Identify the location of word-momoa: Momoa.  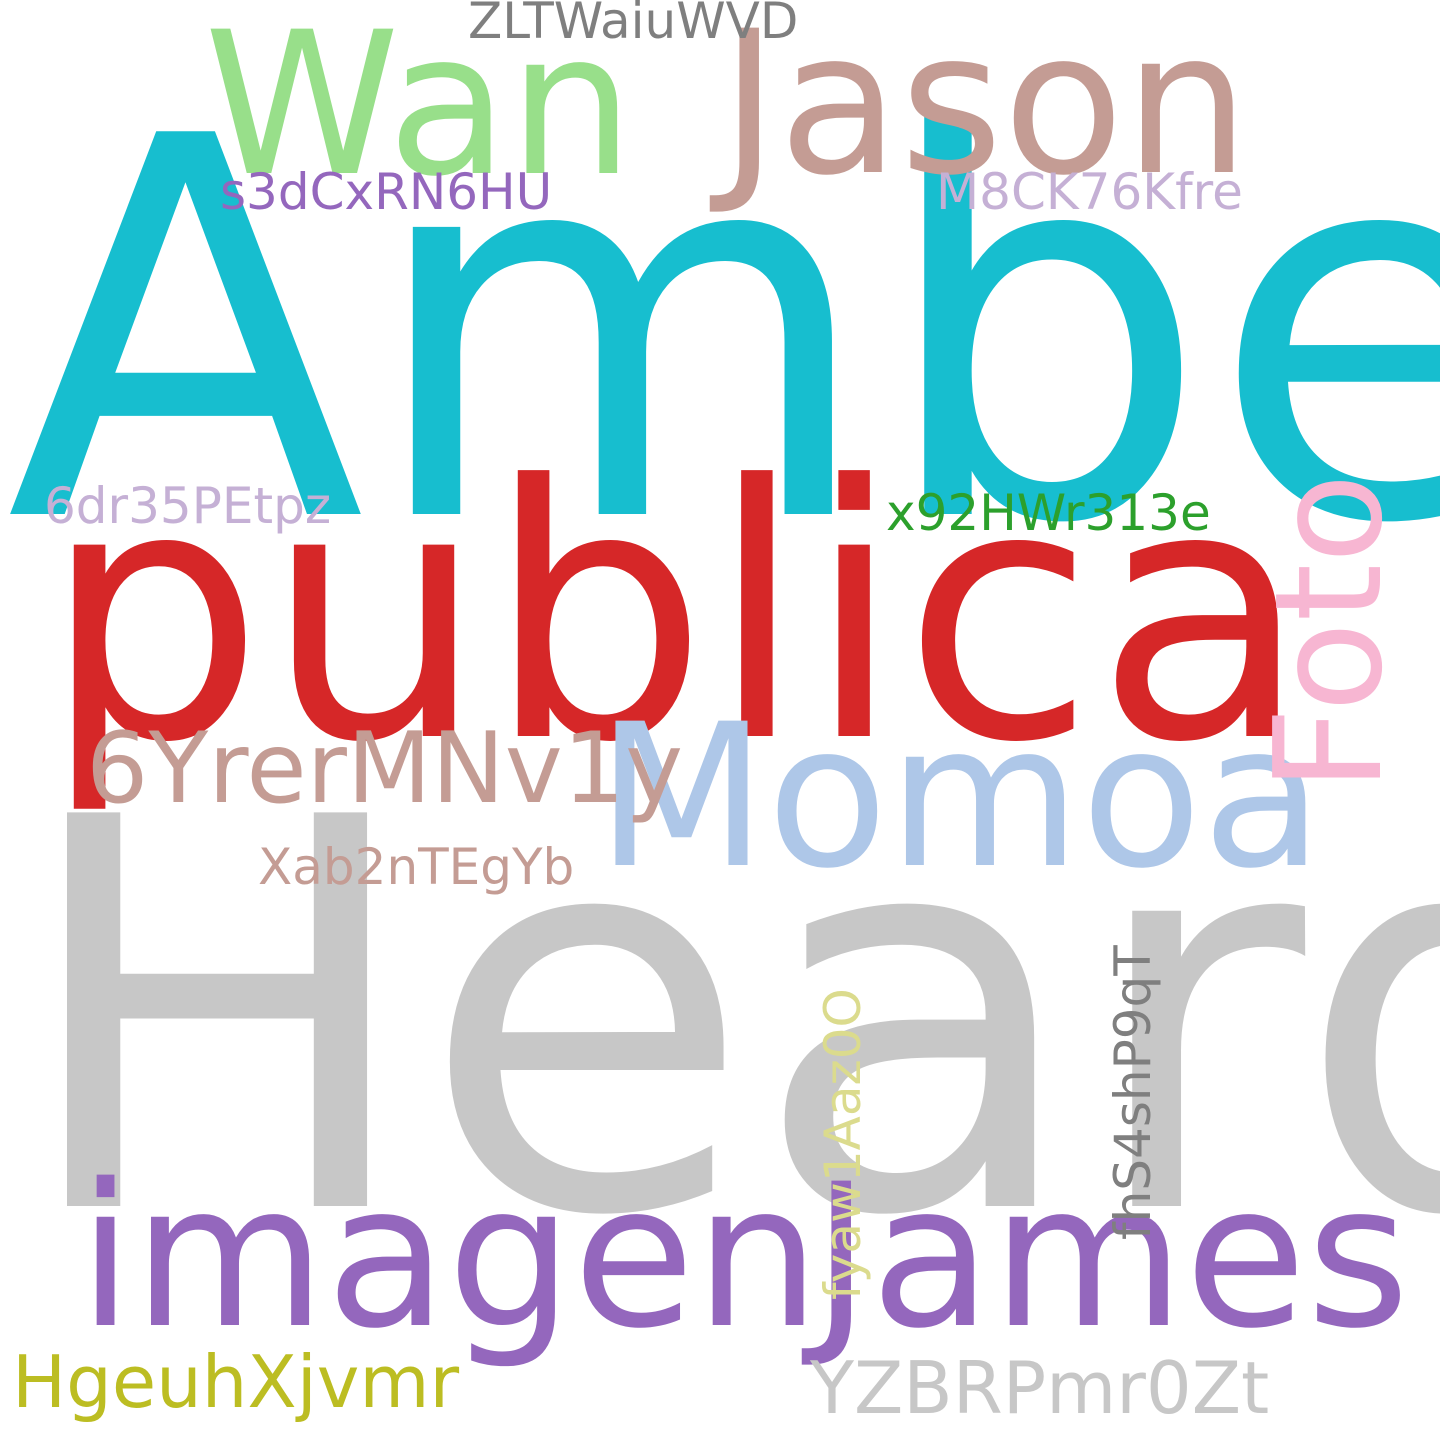
(960, 796).